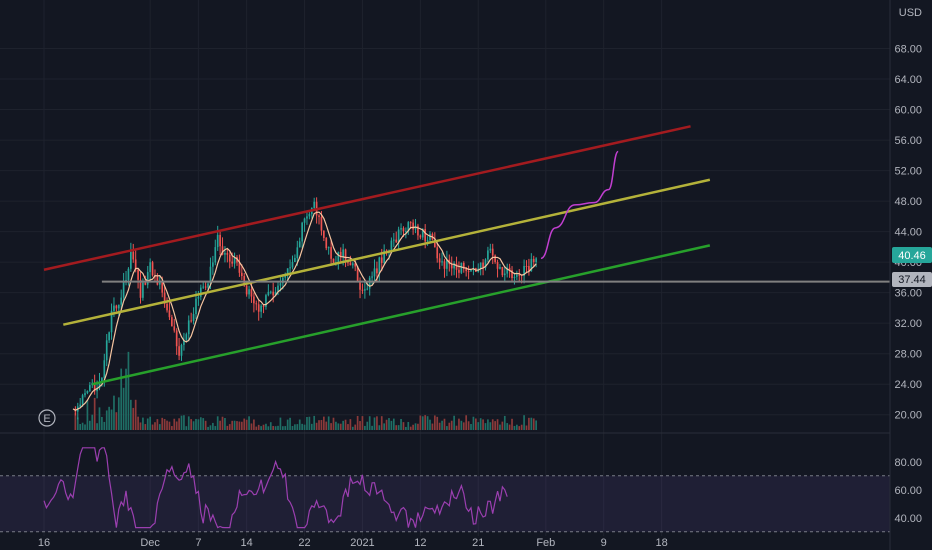 The width and height of the screenshot is (932, 550). Describe the element at coordinates (661, 543) in the screenshot. I see `x-tick-label: 18` at that location.